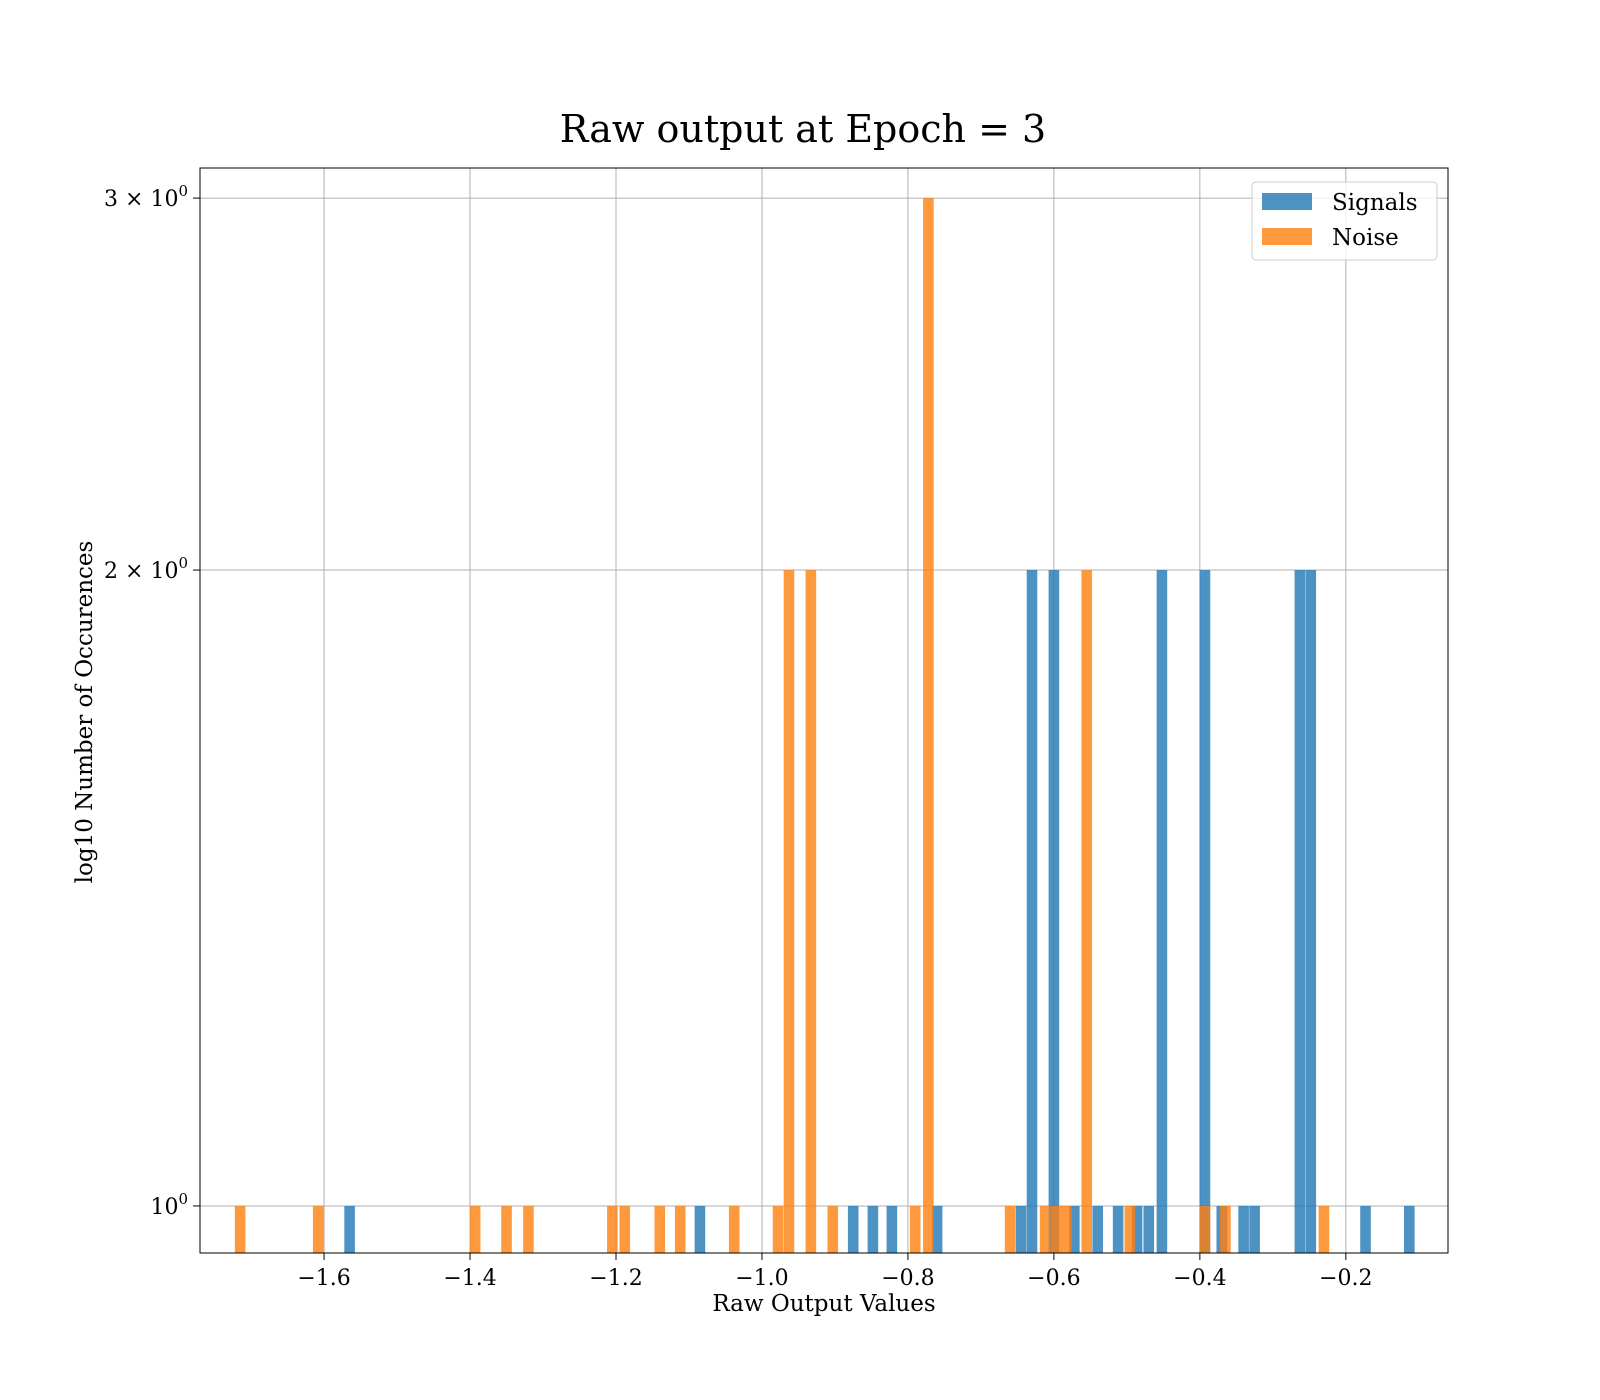  What do you see at coordinates (141, 571) in the screenshot?
I see `y-tick-base: 2 × 10` at bounding box center [141, 571].